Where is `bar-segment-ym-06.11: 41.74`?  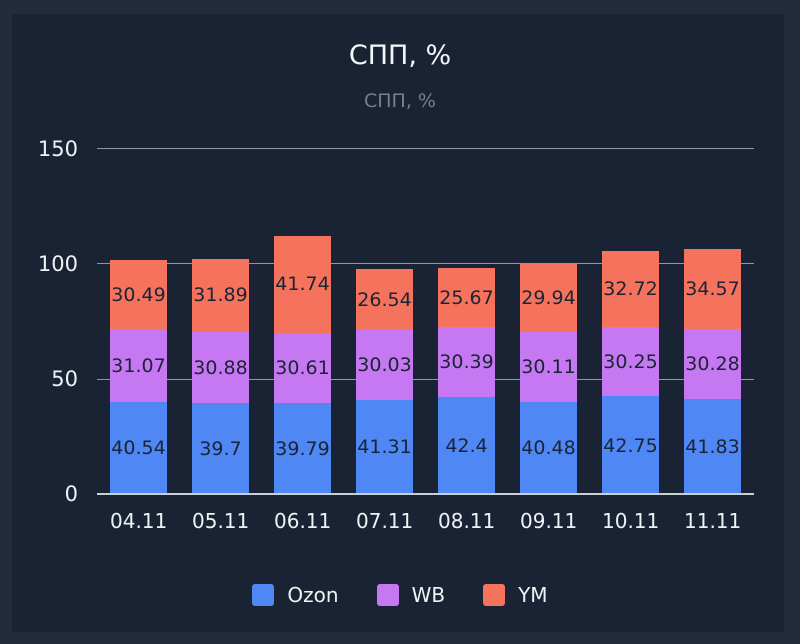 bar-segment-ym-06.11: 41.74 is located at coordinates (302, 284).